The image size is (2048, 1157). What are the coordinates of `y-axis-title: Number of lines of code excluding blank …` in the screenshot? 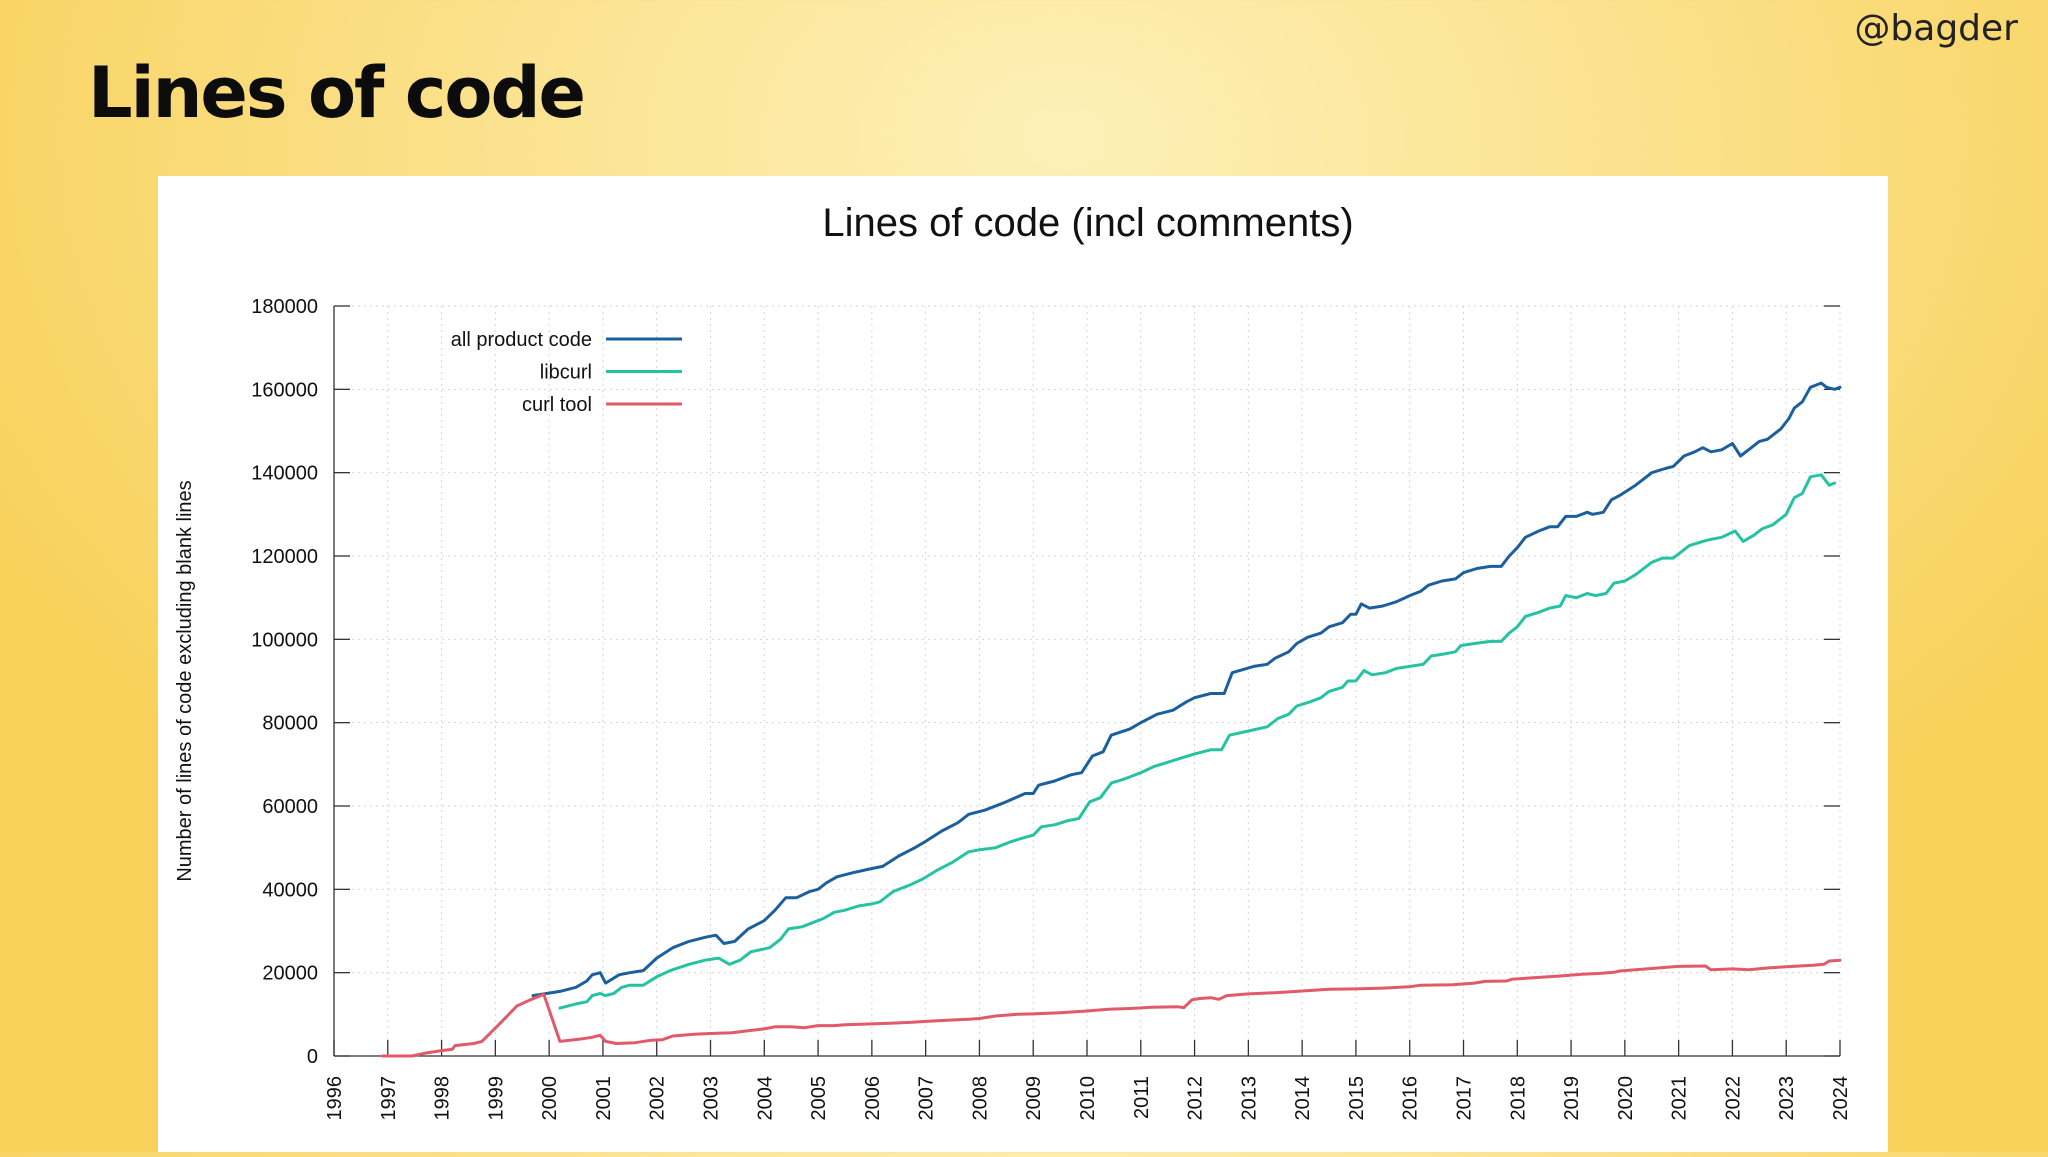 It's located at (185, 680).